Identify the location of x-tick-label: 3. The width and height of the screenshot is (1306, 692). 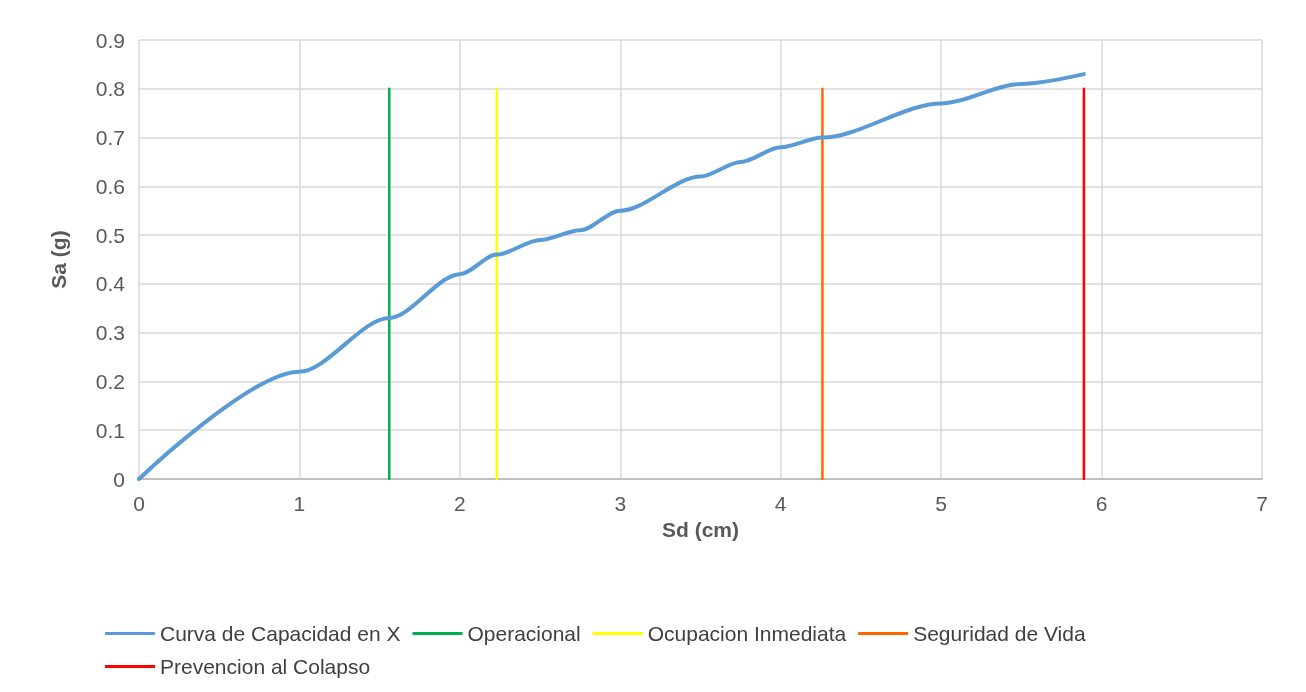
(620, 503).